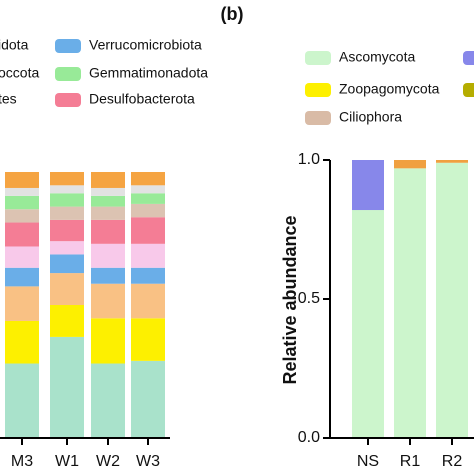  Describe the element at coordinates (377, 57) in the screenshot. I see `legend-label: Ascomycota` at that location.